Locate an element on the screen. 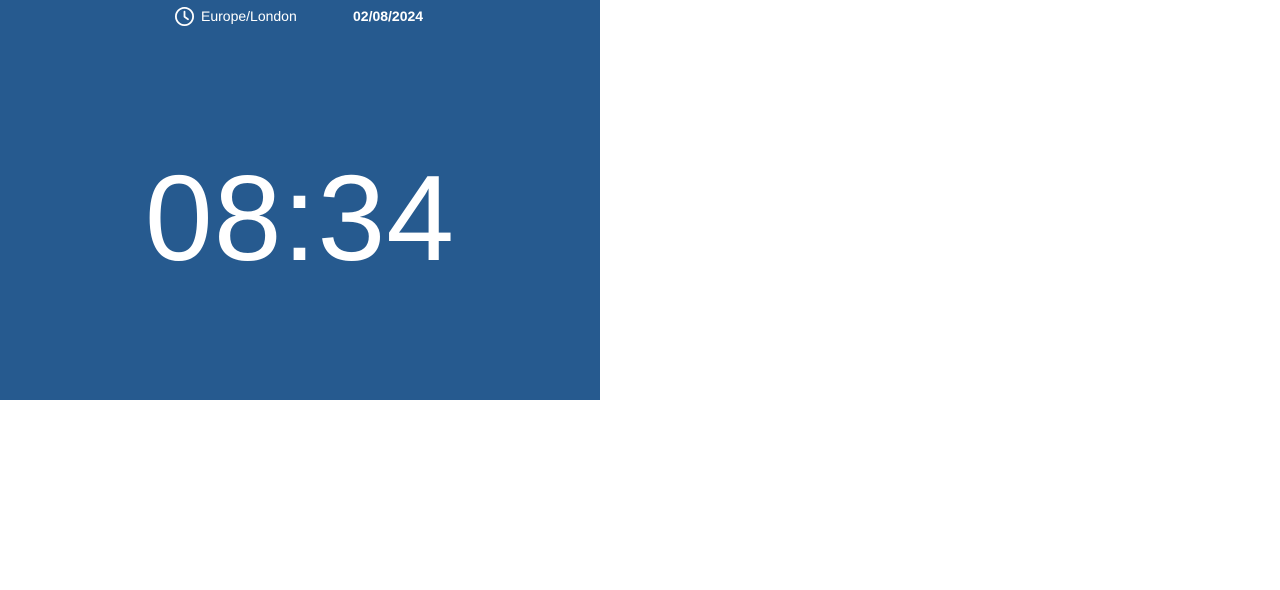 Image resolution: width=1280 pixels, height=590 pixels. timezone-label: Europe/London is located at coordinates (249, 16).